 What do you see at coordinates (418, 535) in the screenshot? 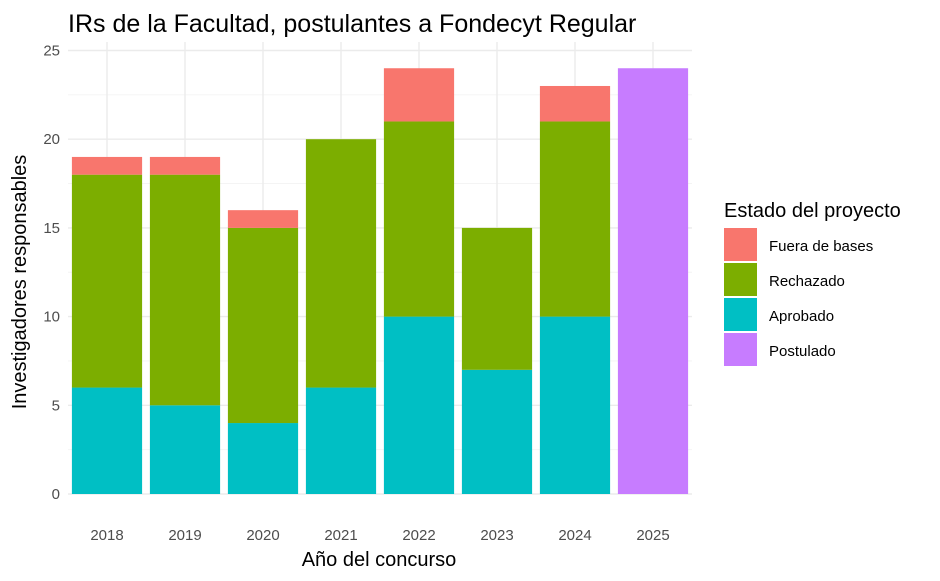
I see `x-tick-label: 2022` at bounding box center [418, 535].